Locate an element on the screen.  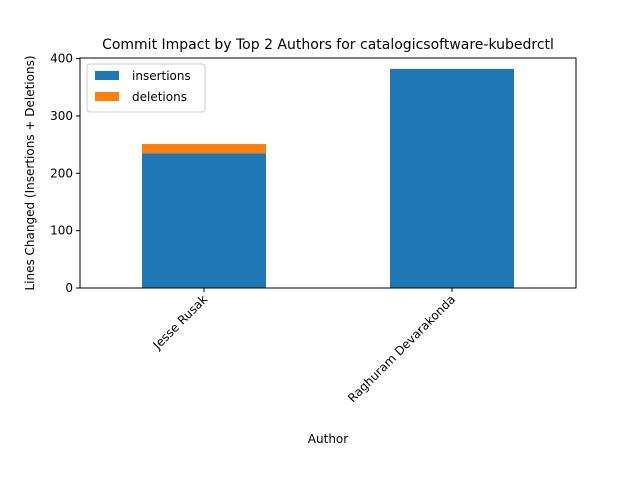
y-tick-label: 300 is located at coordinates (61, 116).